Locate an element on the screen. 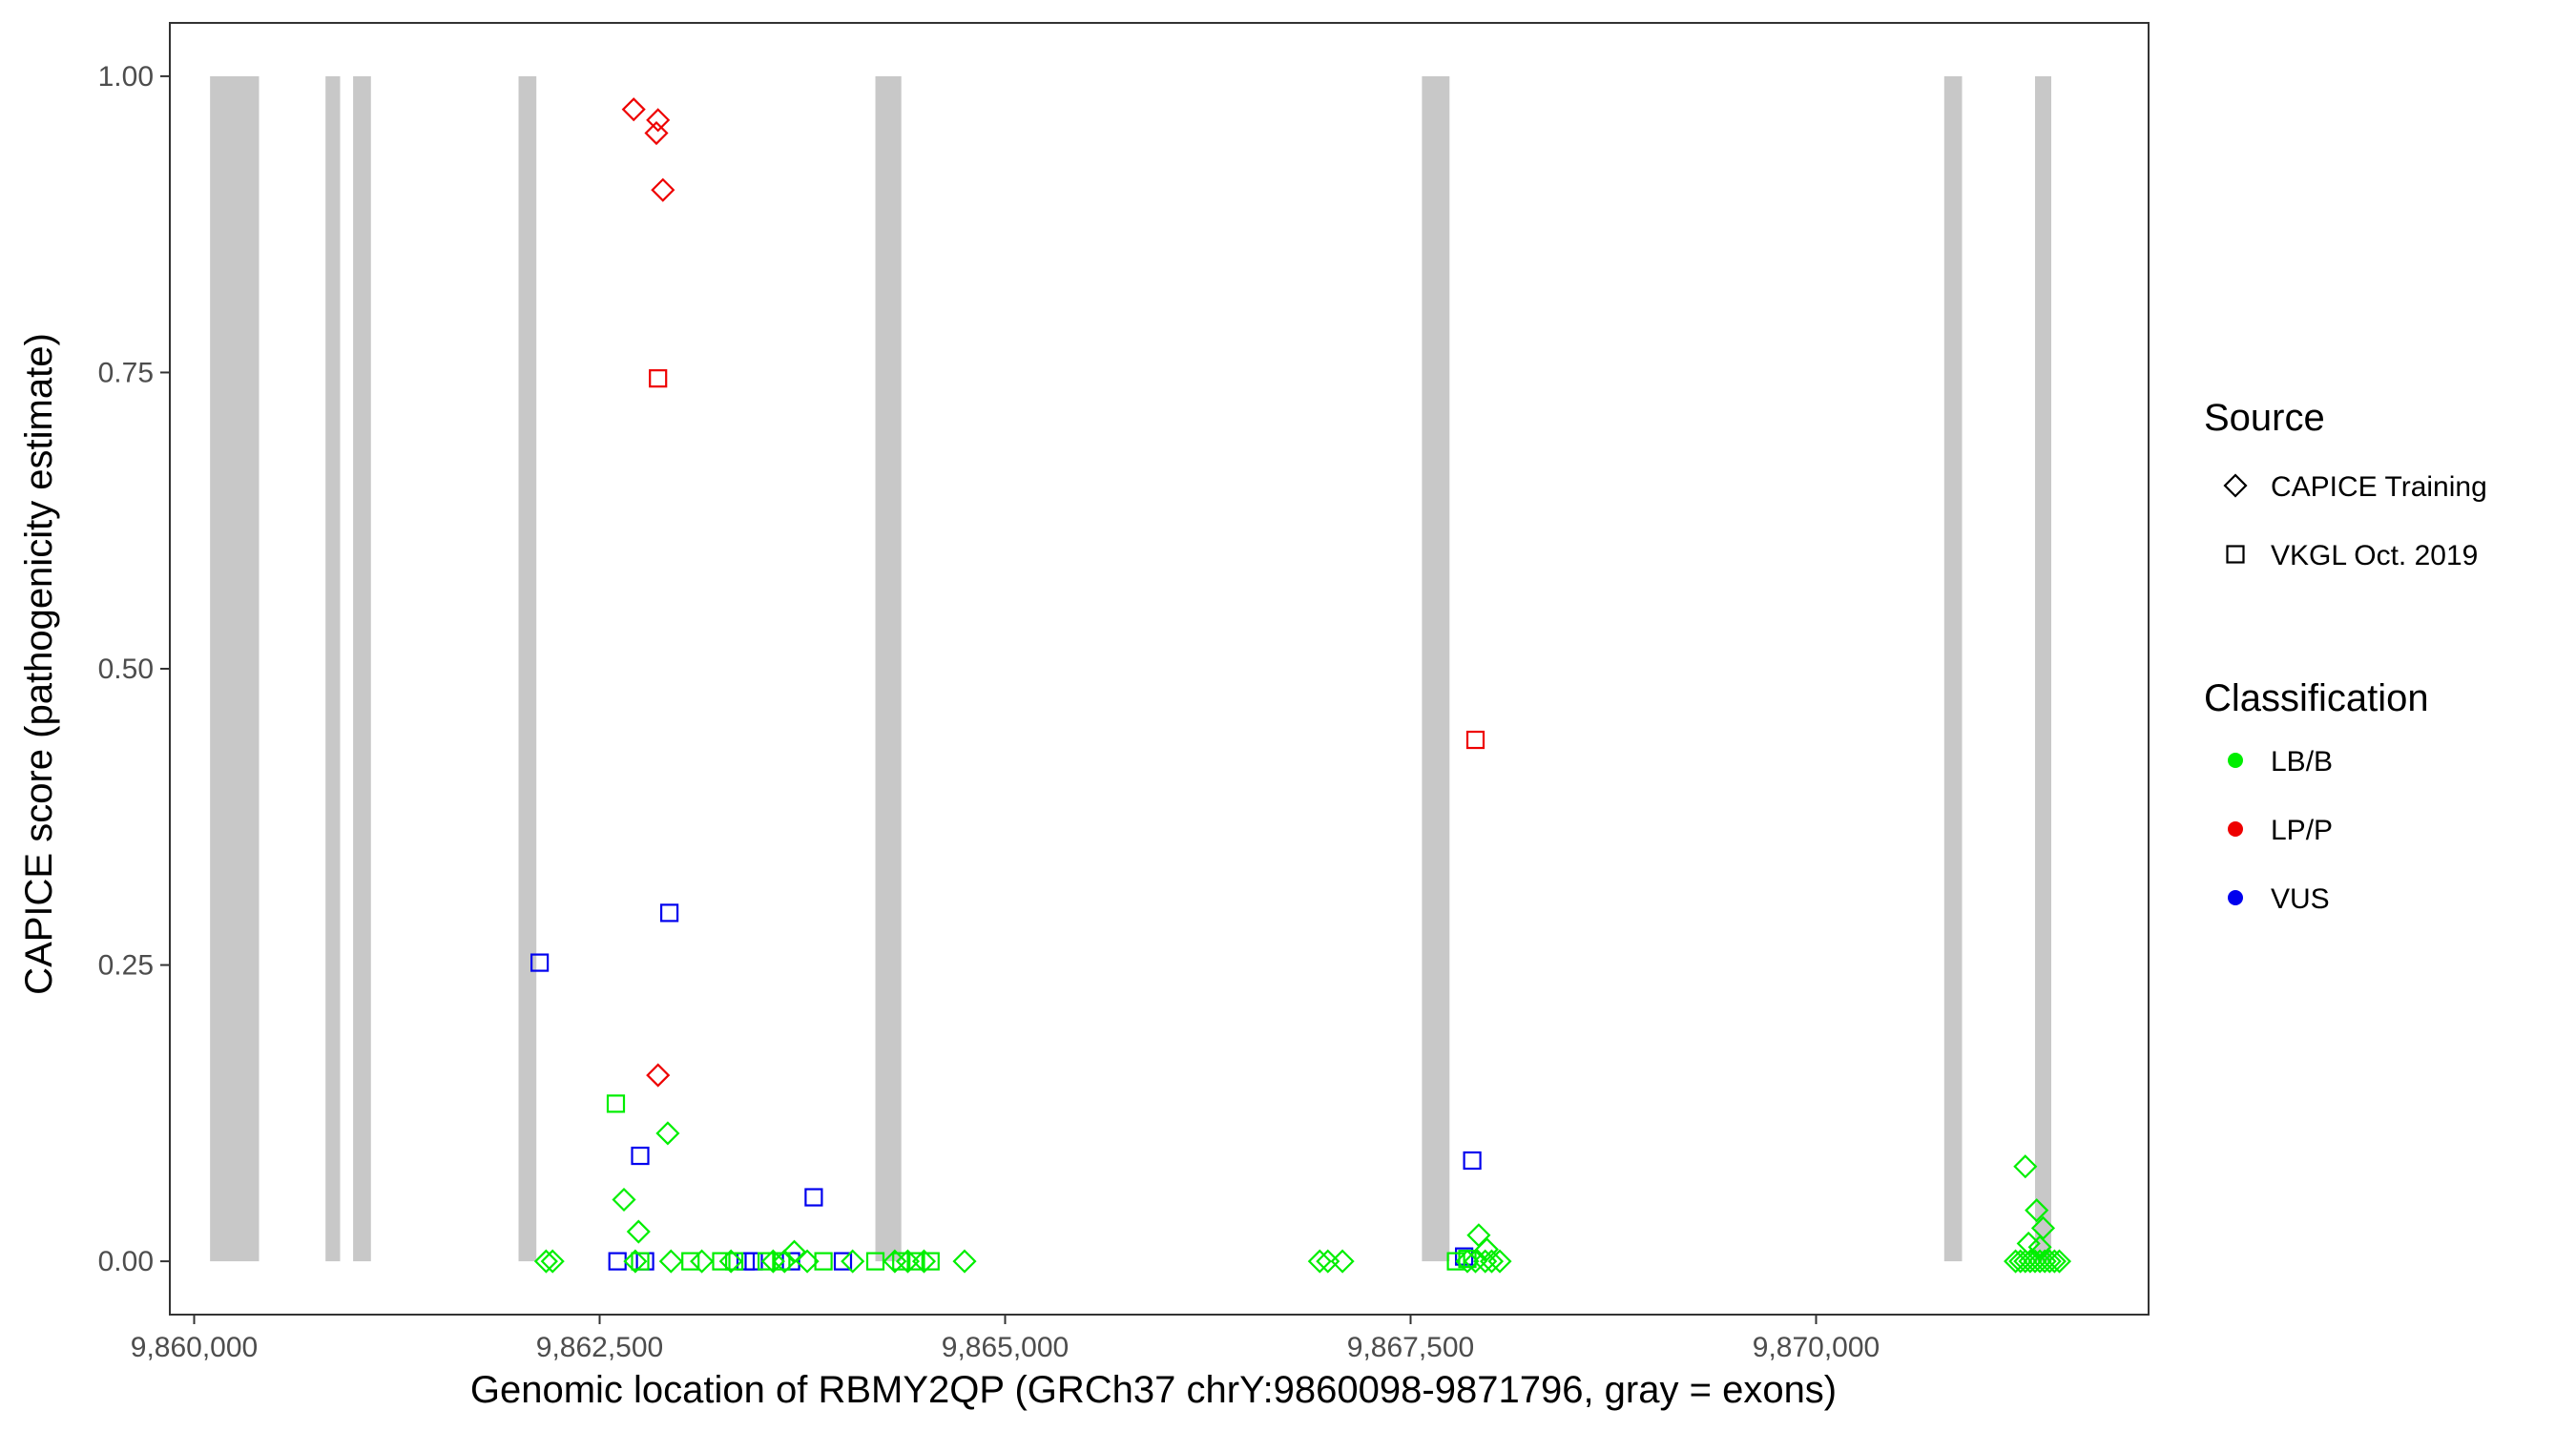 The width and height of the screenshot is (2576, 1431). legend-source-label: VKGL Oct. 2019 is located at coordinates (2374, 555).